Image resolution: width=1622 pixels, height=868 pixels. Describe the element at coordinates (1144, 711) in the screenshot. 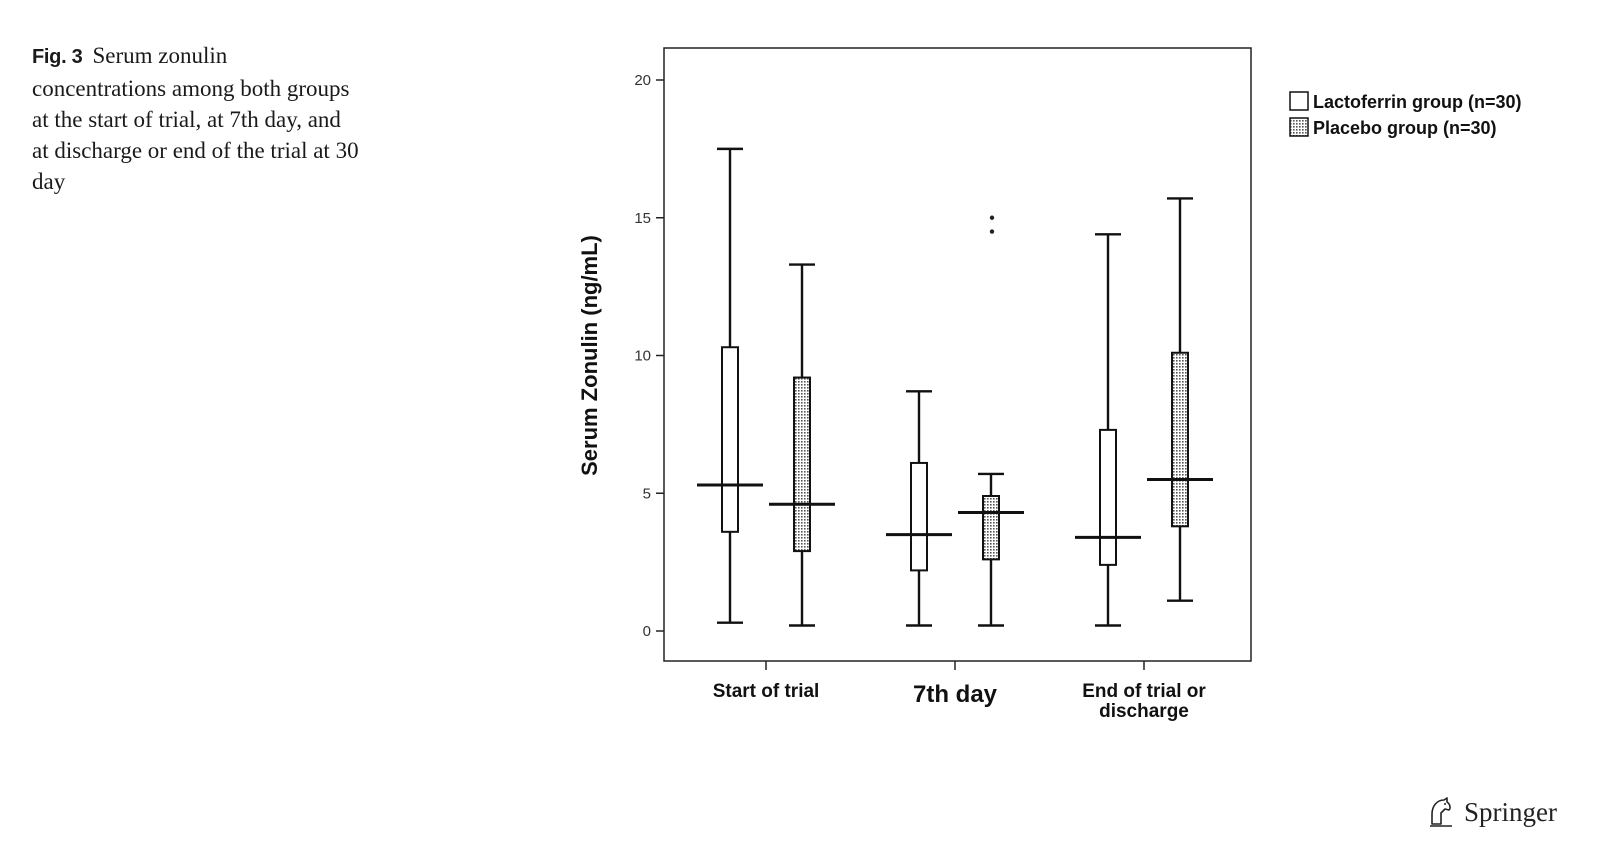

I see `x-category-label: discharge` at that location.